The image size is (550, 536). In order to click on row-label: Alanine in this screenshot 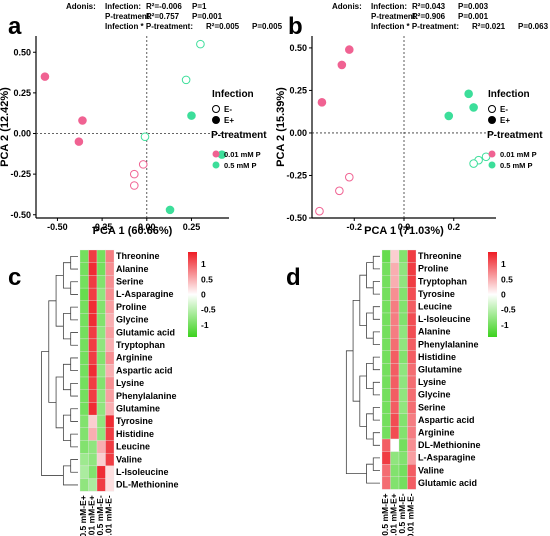, I will do `click(434, 332)`.